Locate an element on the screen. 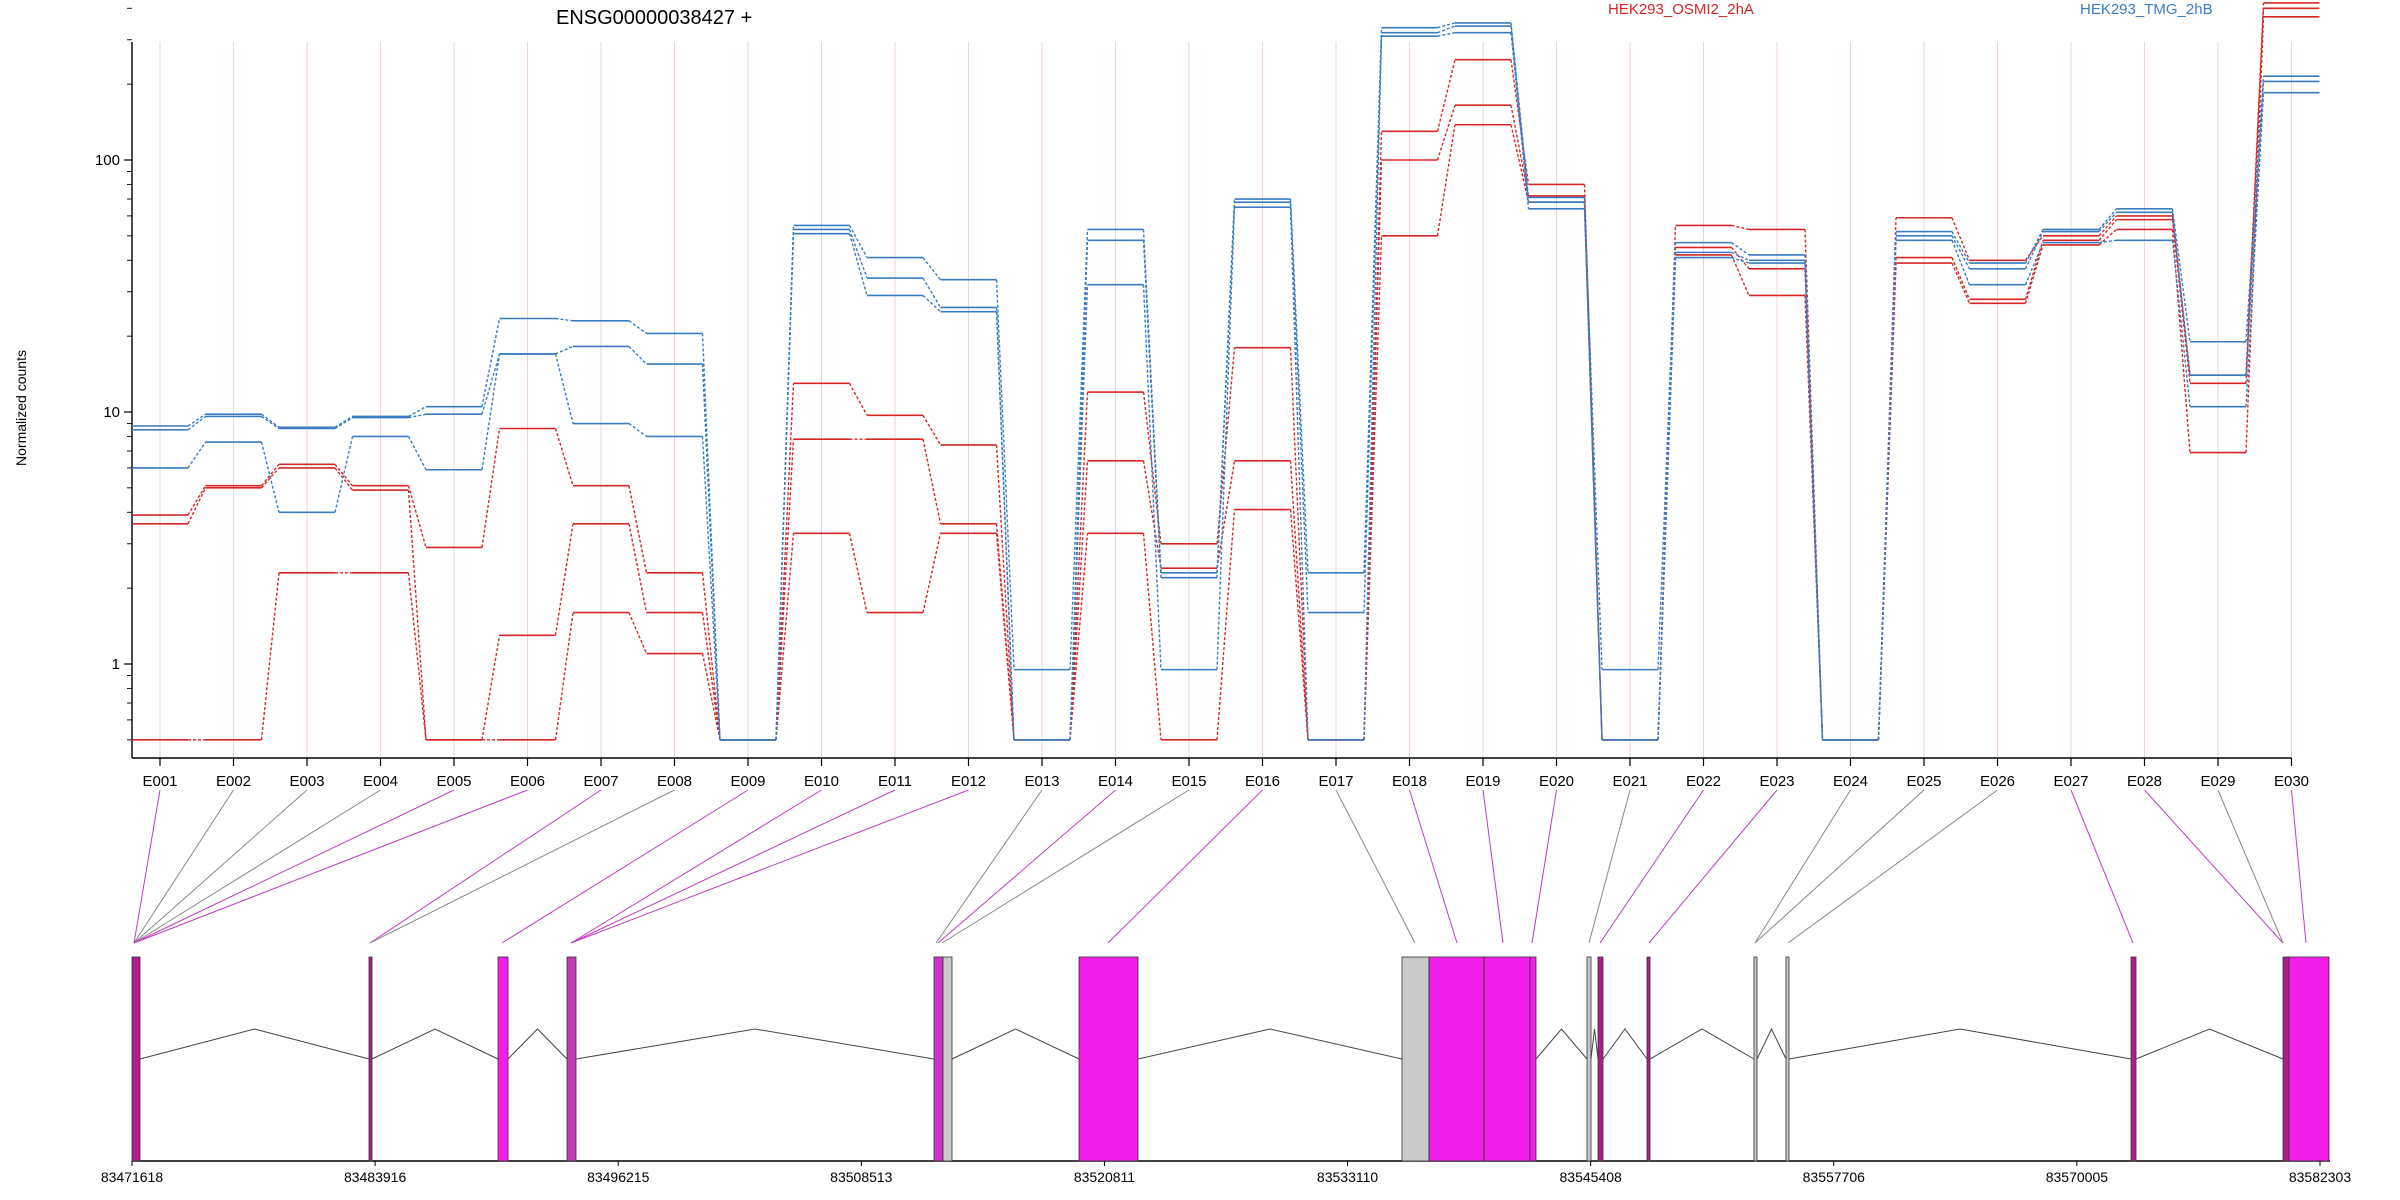 The width and height of the screenshot is (2400, 1200). x-tick-label: E014 is located at coordinates (1115, 781).